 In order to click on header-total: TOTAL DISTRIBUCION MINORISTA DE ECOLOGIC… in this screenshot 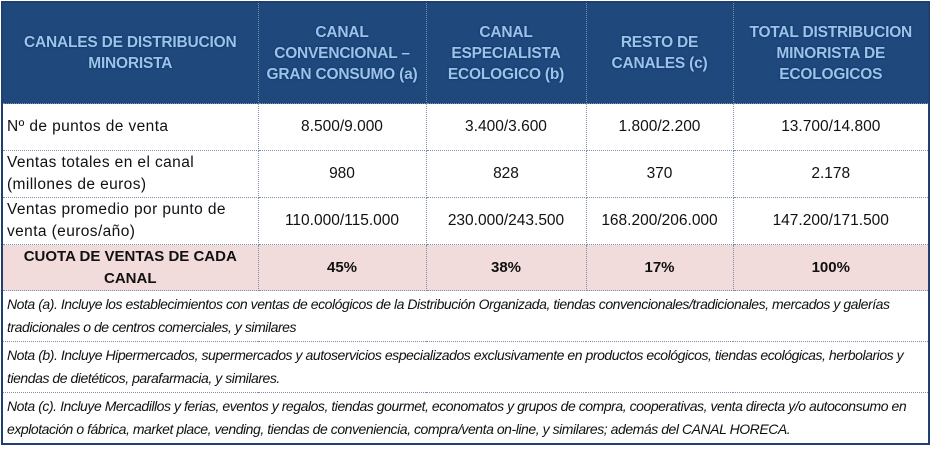, I will do `click(831, 52)`.